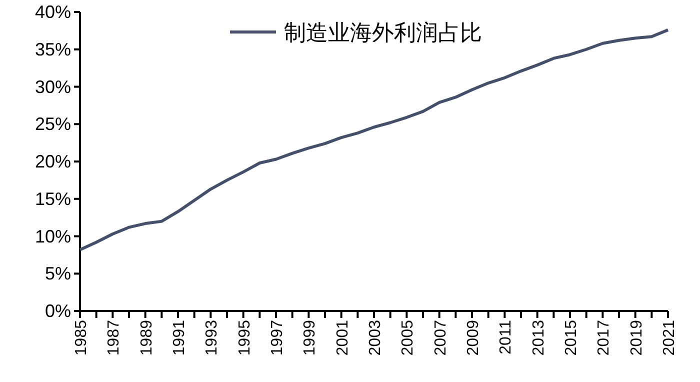 Image resolution: width=700 pixels, height=382 pixels. What do you see at coordinates (57, 311) in the screenshot?
I see `y-tick-label: 0%` at bounding box center [57, 311].